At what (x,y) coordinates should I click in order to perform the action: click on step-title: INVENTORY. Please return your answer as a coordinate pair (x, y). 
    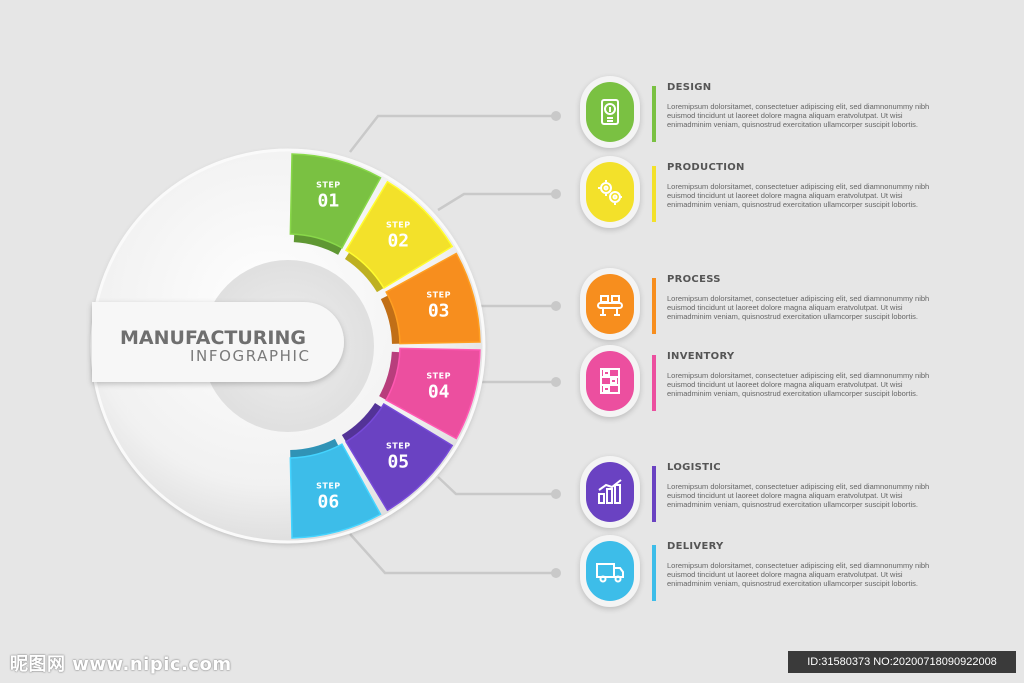
    Looking at the image, I should click on (701, 356).